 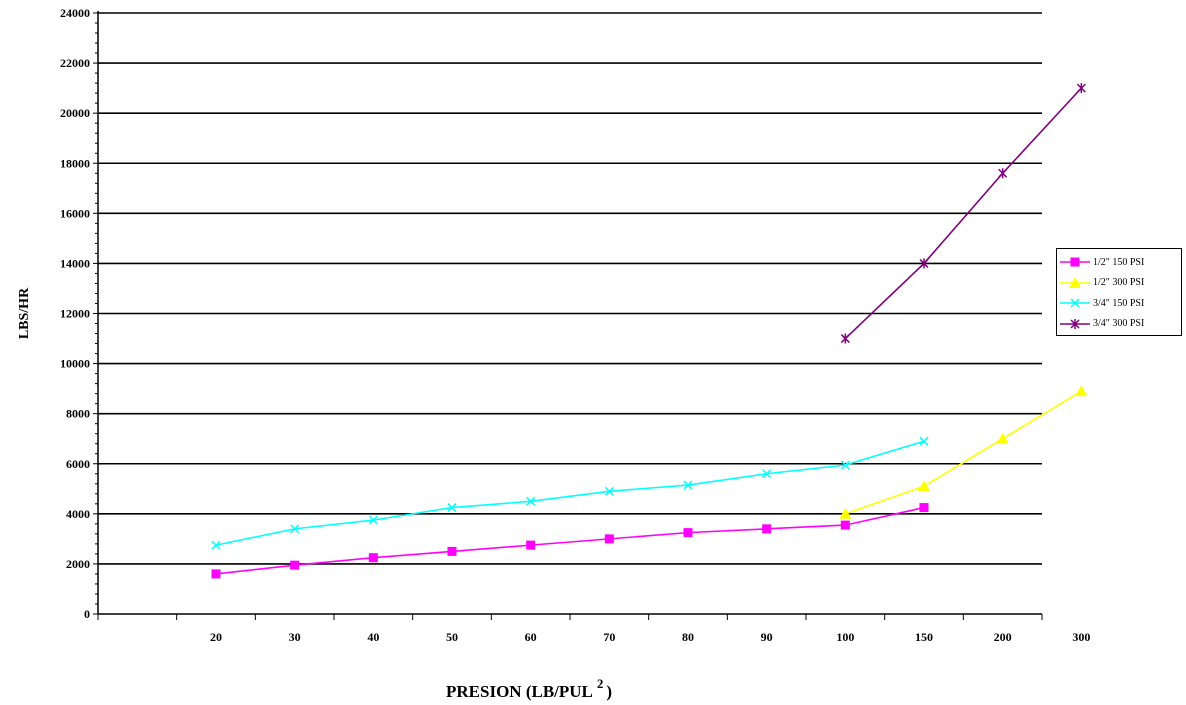 I want to click on y-tick-label: 4000, so click(x=78, y=514).